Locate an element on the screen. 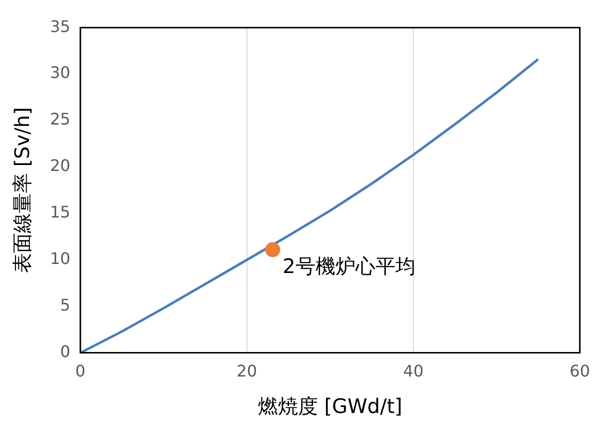 The width and height of the screenshot is (608, 432). x-tick-label: 60 is located at coordinates (580, 371).